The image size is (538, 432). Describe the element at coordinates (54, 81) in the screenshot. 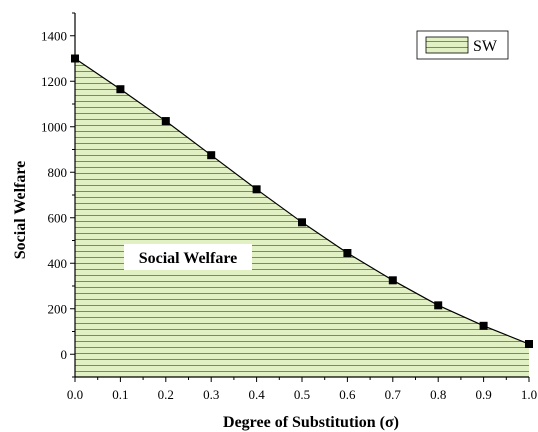

I see `y-tick-label: 1200` at that location.